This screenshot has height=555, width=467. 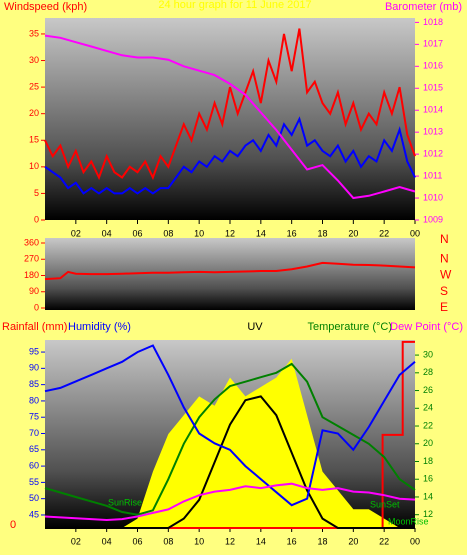 What do you see at coordinates (34, 140) in the screenshot?
I see `y-tick-label: 15` at bounding box center [34, 140].